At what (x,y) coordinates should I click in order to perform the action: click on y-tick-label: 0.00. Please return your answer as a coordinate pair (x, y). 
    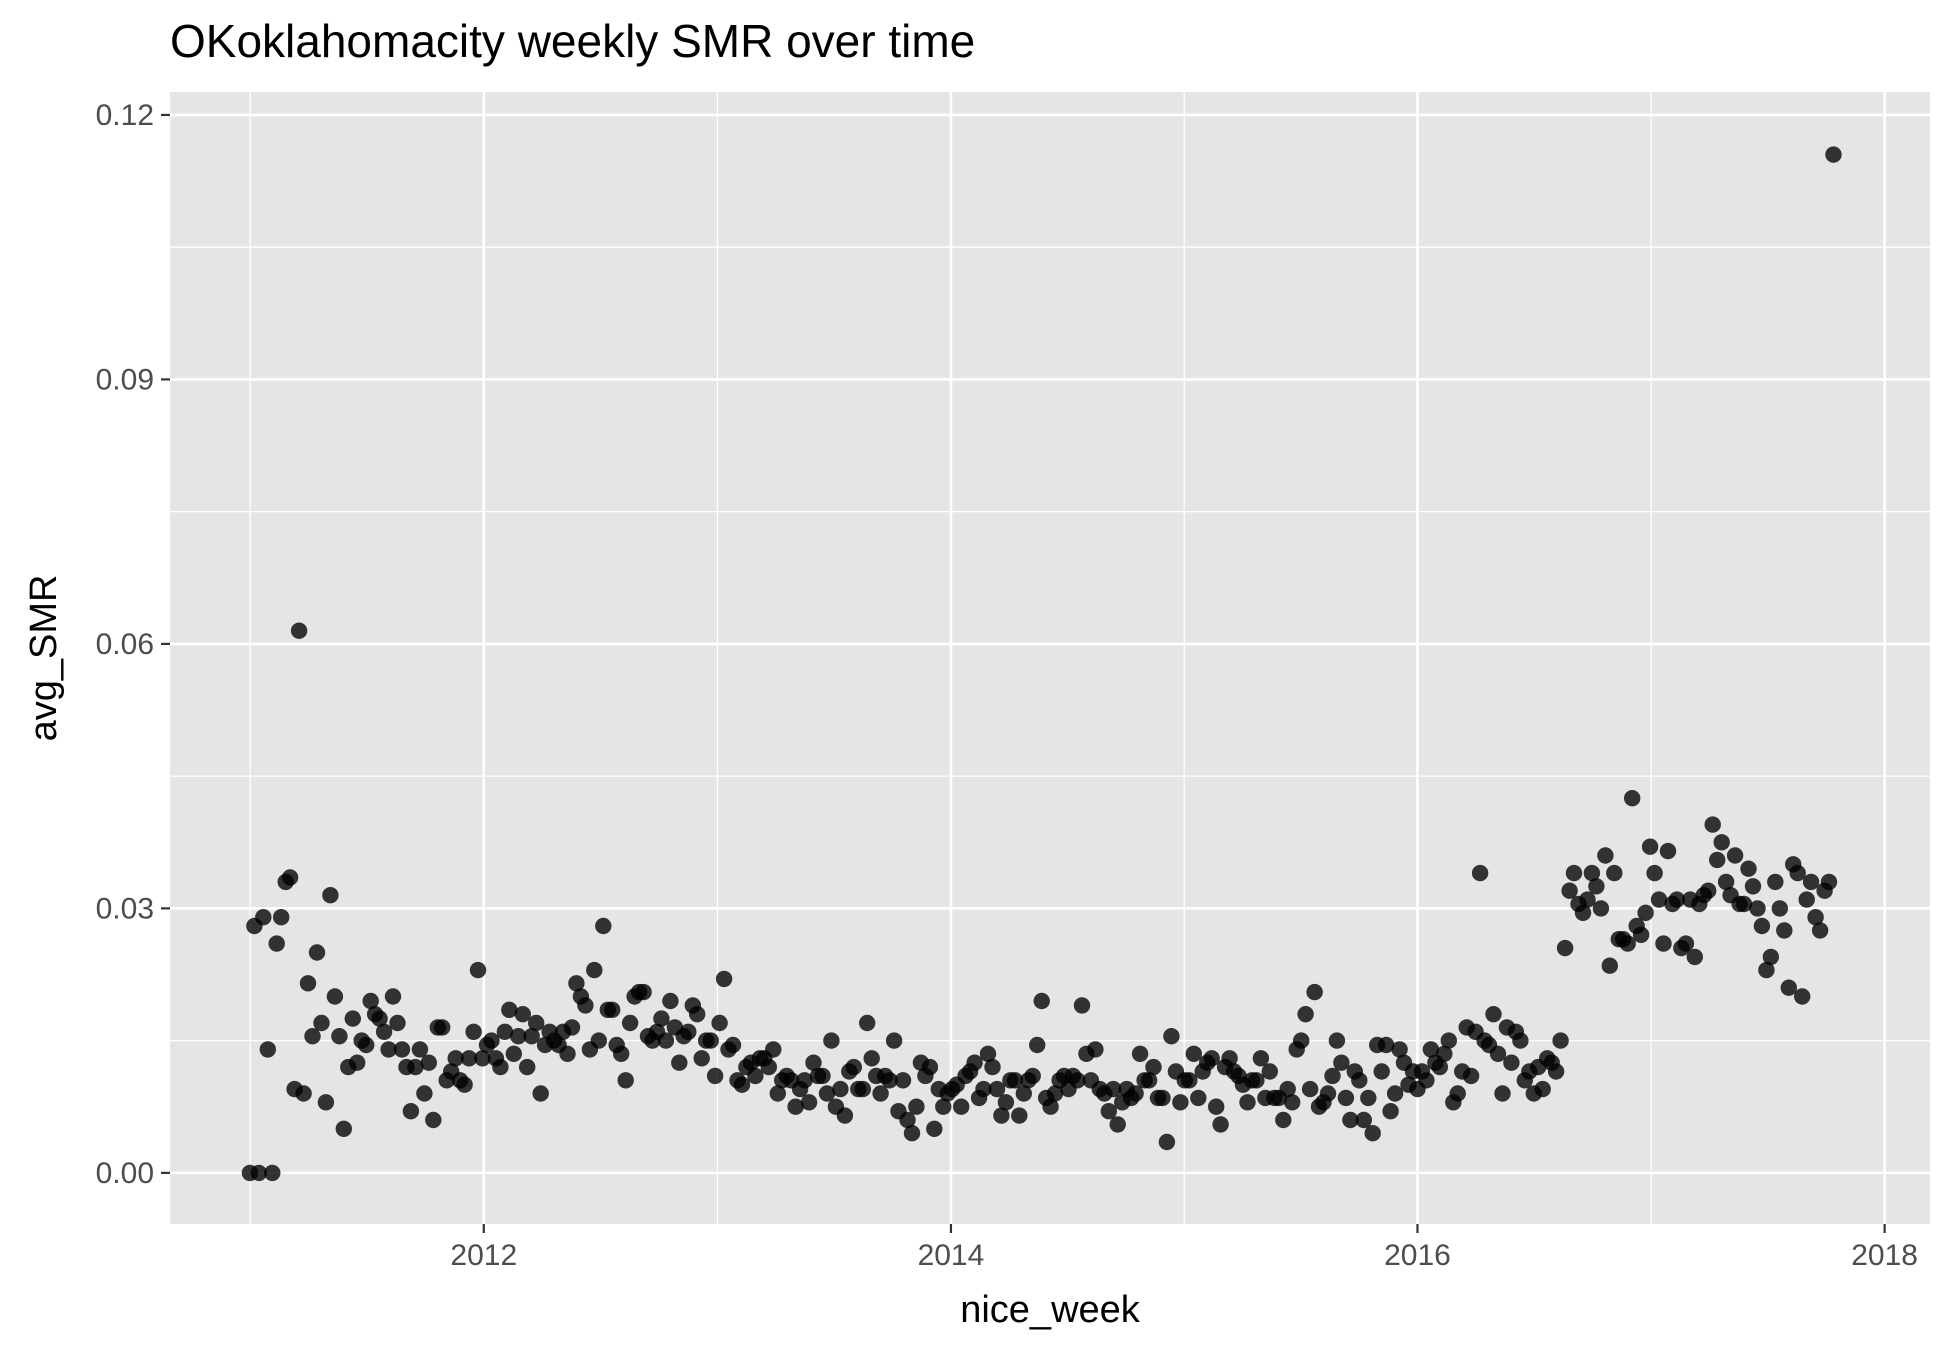
    Looking at the image, I should click on (125, 1173).